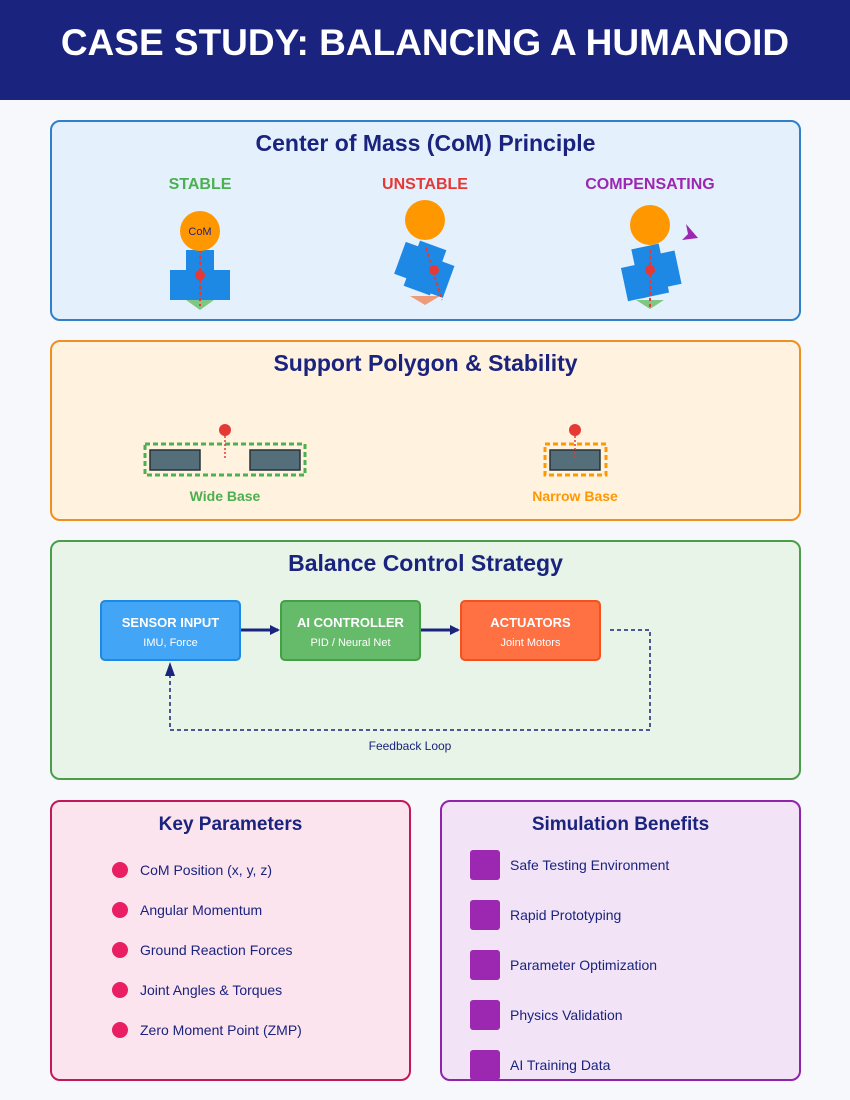 This screenshot has width=850, height=1100. Describe the element at coordinates (170, 669) in the screenshot. I see `feedback-arrow-head` at that location.